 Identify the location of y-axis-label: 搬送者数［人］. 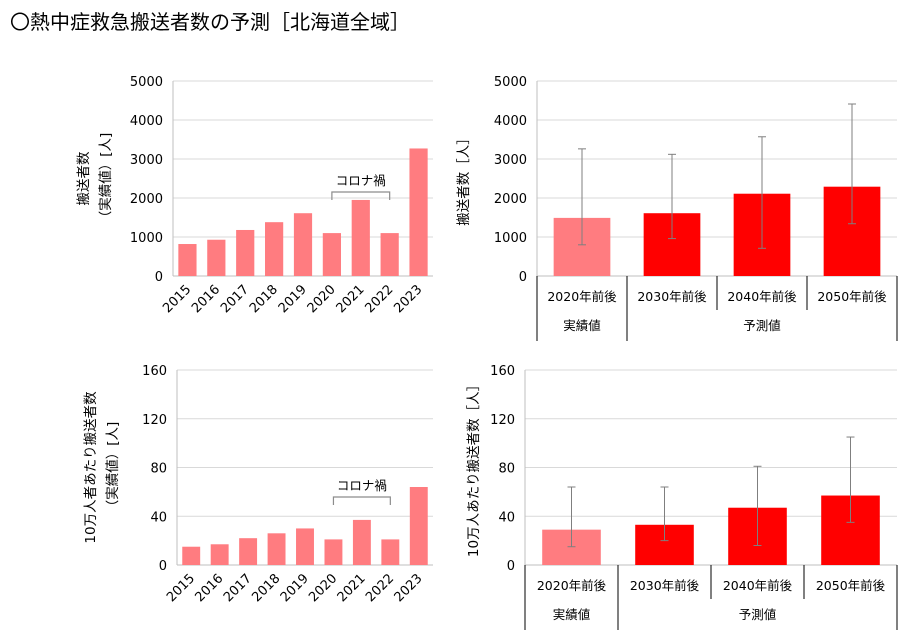
(464, 178).